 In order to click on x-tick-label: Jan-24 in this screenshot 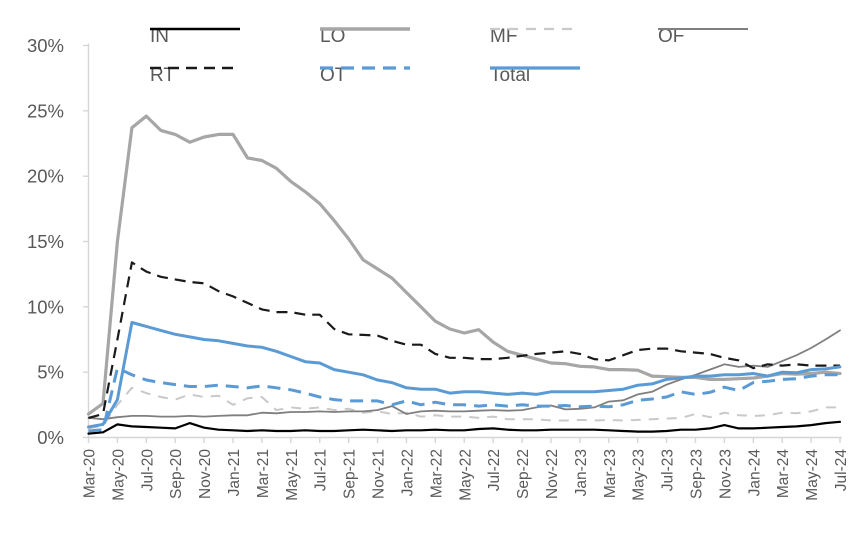, I will do `click(754, 473)`.